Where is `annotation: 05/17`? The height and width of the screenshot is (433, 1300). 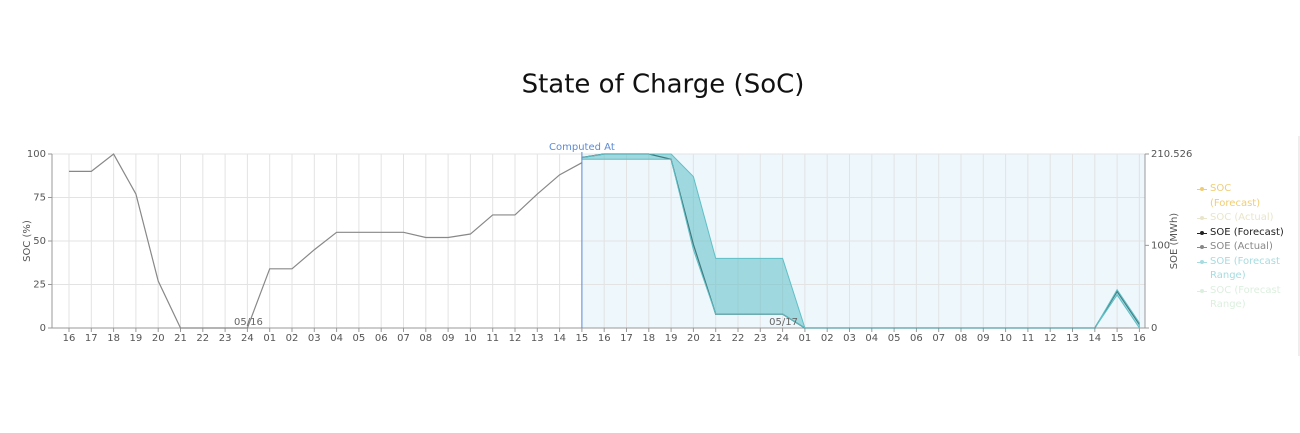 annotation: 05/17 is located at coordinates (783, 322).